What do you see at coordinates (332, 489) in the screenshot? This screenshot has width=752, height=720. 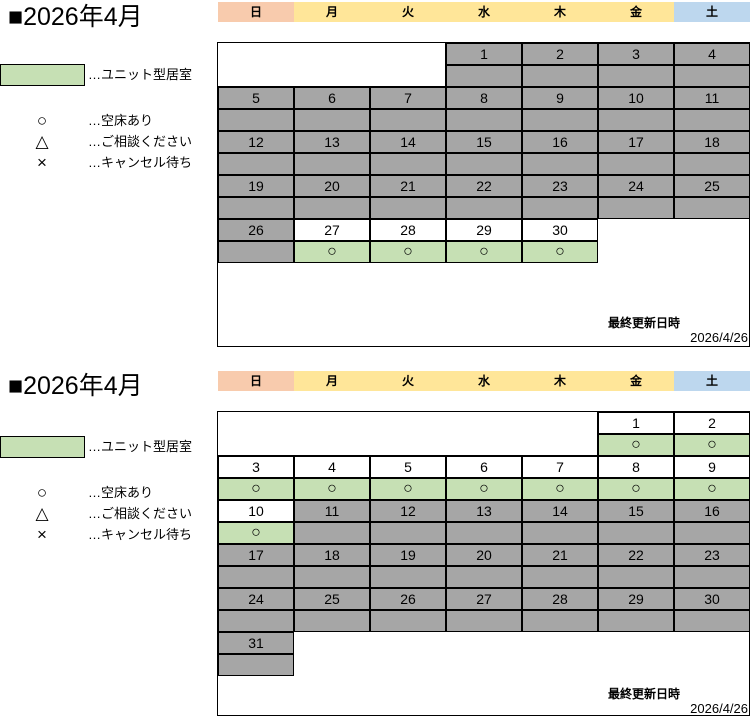 I see `availability-cell-4: ○` at bounding box center [332, 489].